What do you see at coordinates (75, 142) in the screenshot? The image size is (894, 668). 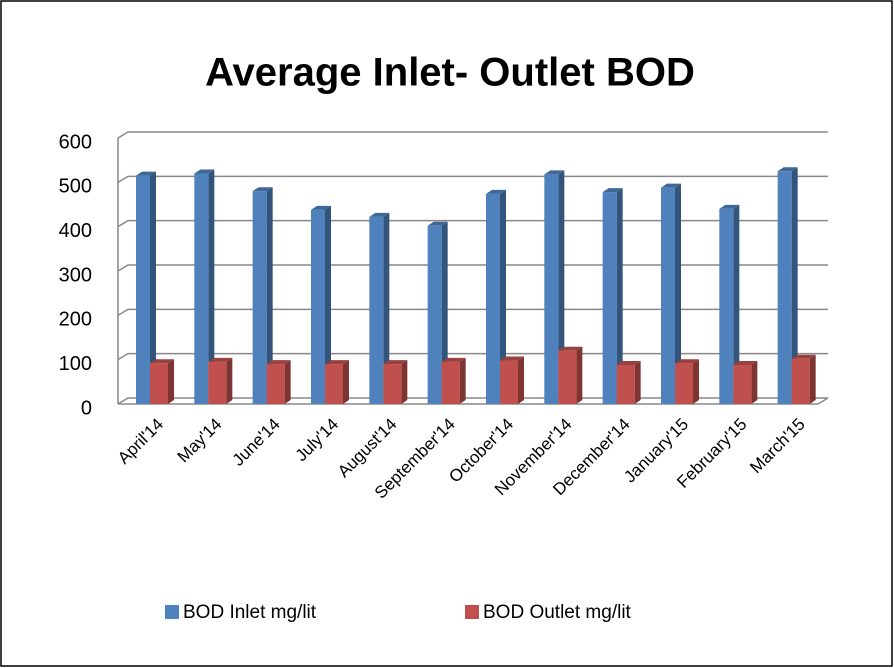 I see `y-tick-label: 600` at bounding box center [75, 142].